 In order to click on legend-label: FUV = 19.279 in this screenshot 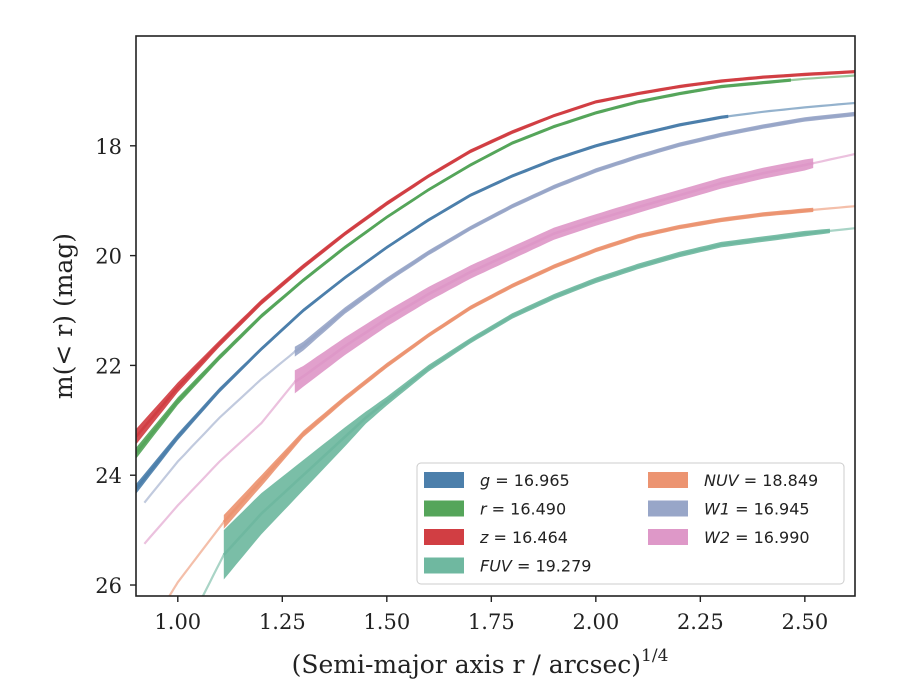, I will do `click(535, 566)`.